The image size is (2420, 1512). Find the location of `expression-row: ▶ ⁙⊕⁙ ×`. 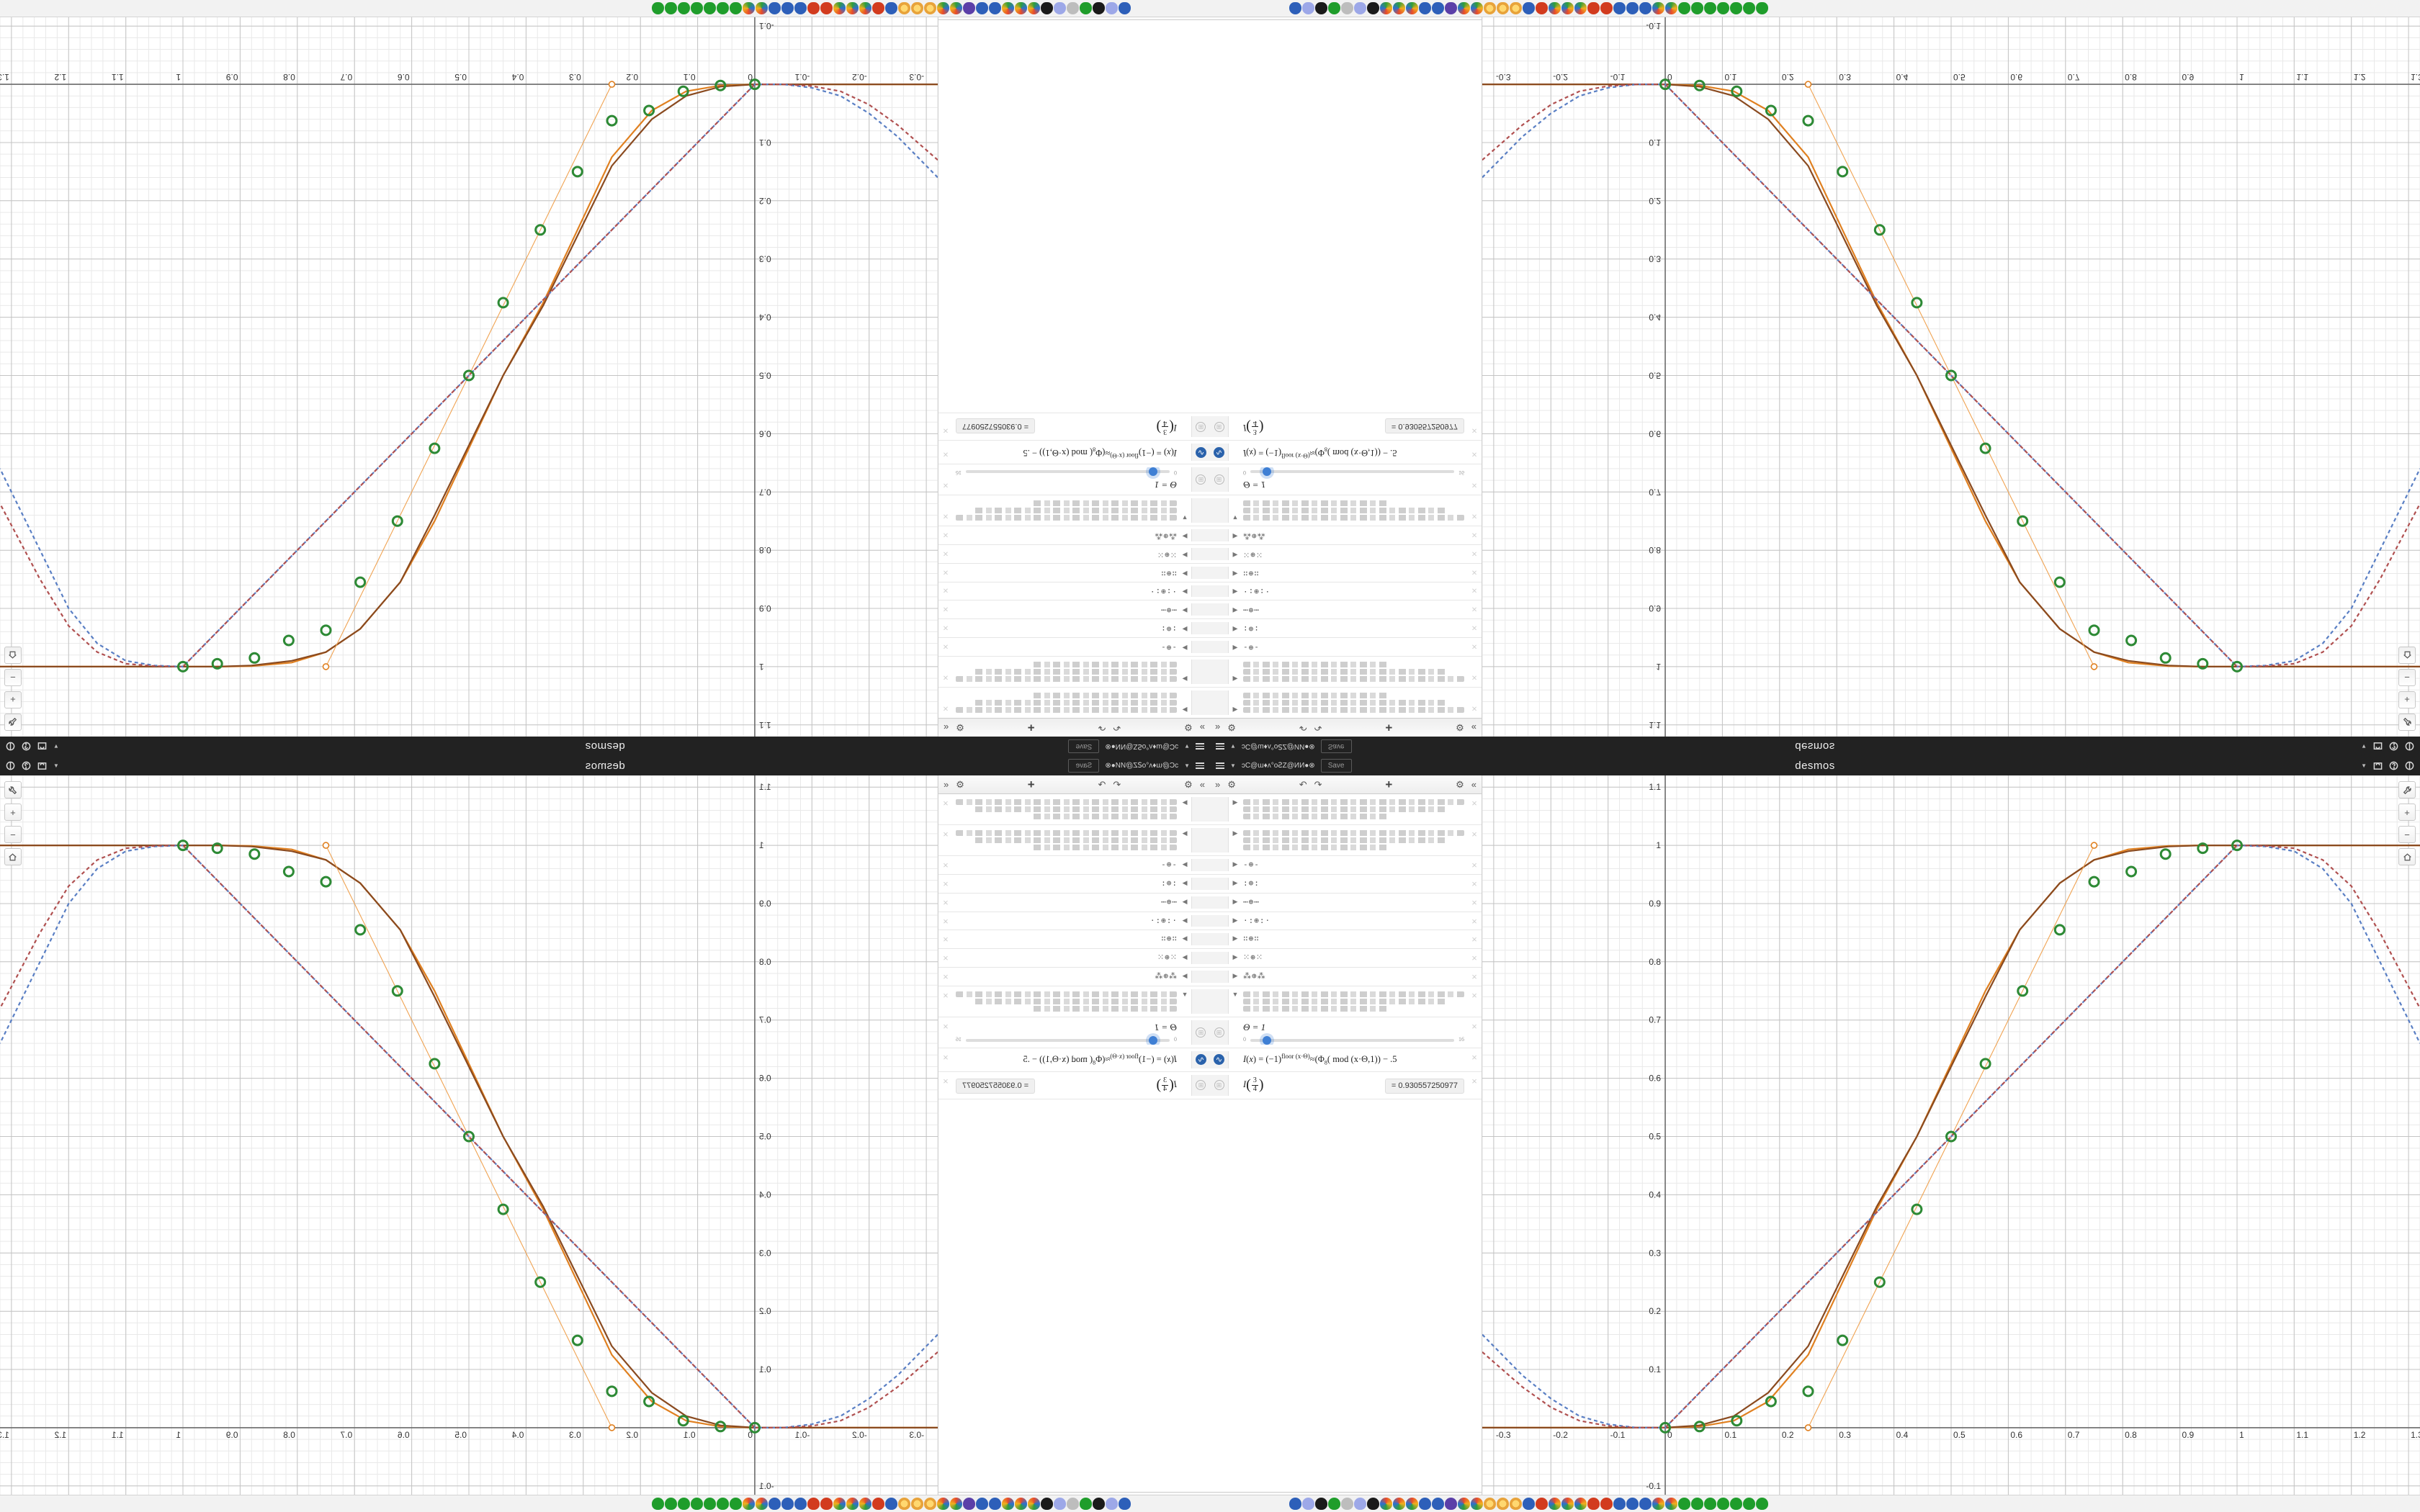

expression-row: ▶ ⁙⊕⁙ × is located at coordinates (1074, 958).